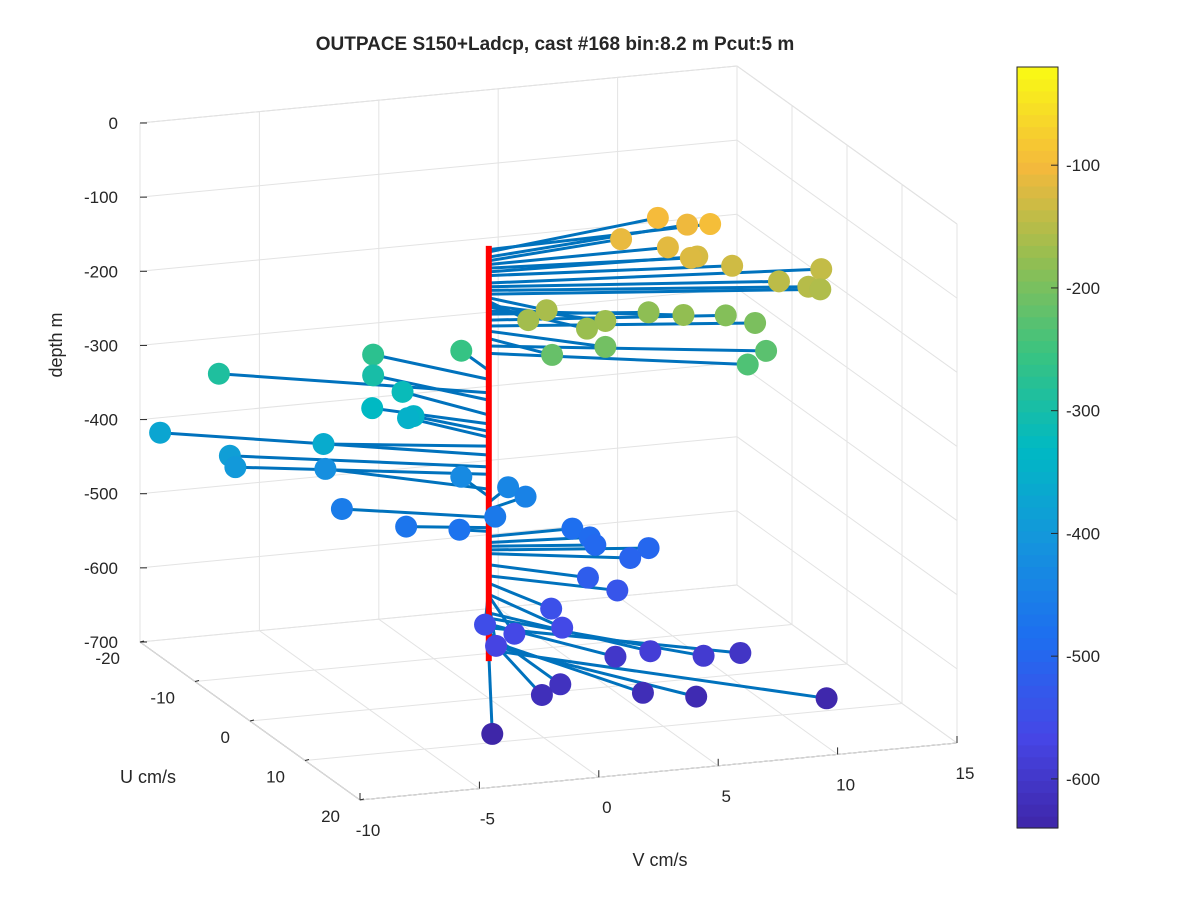 The width and height of the screenshot is (1200, 900). Describe the element at coordinates (56, 344) in the screenshot. I see `z-axis-label: depth m` at that location.